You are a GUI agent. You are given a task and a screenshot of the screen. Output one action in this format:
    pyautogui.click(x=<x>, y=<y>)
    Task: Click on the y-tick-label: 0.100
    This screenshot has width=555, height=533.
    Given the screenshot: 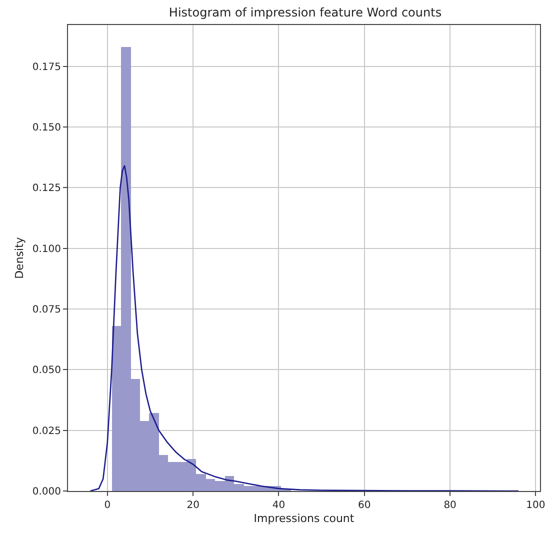 What is the action you would take?
    pyautogui.click(x=46, y=249)
    